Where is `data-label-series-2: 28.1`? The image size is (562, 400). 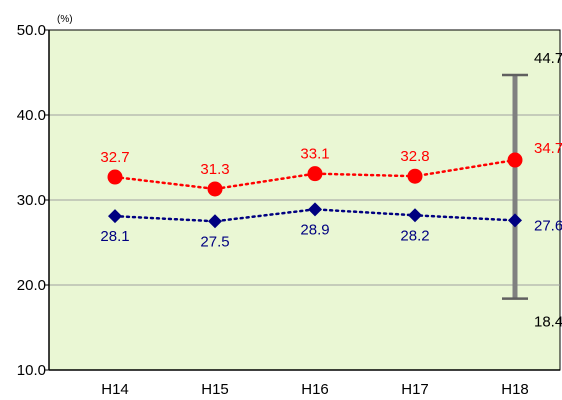 data-label-series-2: 28.1 is located at coordinates (114, 236).